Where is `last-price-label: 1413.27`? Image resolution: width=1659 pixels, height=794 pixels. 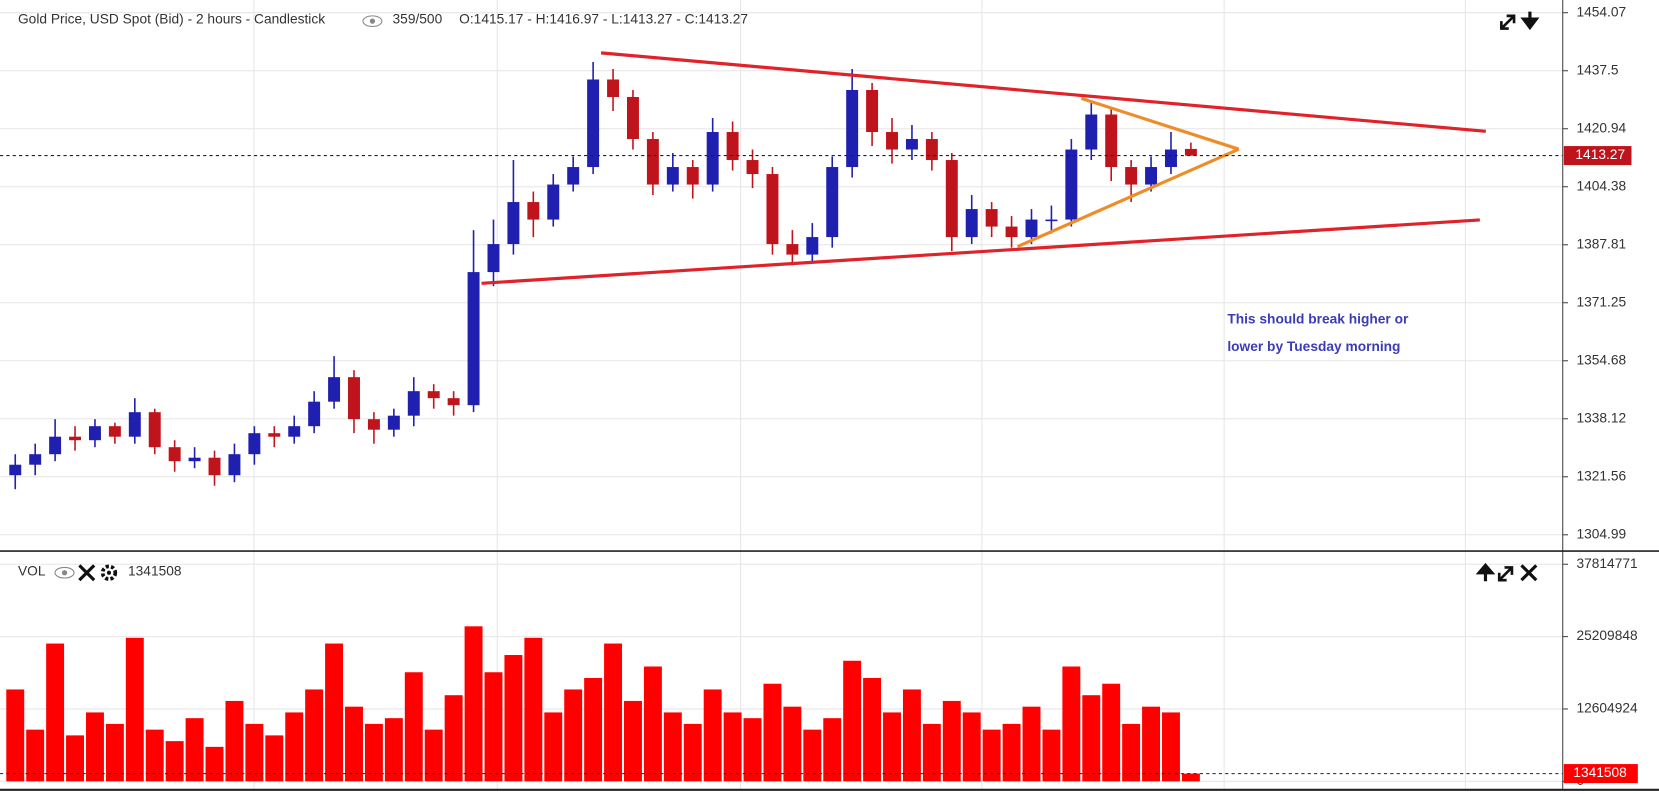
last-price-label: 1413.27 is located at coordinates (1600, 154).